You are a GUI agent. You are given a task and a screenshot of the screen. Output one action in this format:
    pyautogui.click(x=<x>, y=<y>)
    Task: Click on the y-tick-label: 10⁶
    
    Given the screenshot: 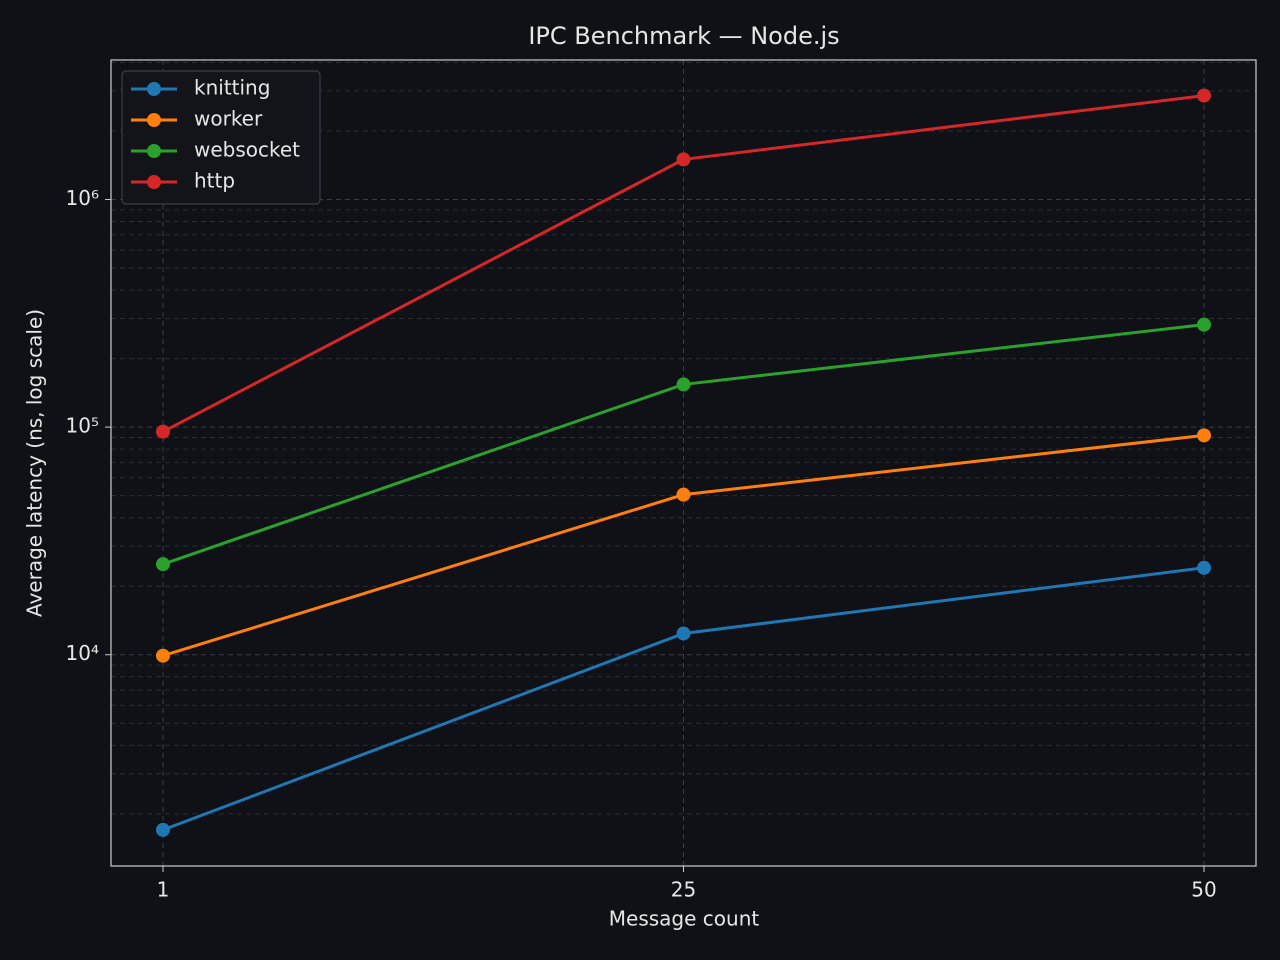 What is the action you would take?
    pyautogui.click(x=82, y=198)
    